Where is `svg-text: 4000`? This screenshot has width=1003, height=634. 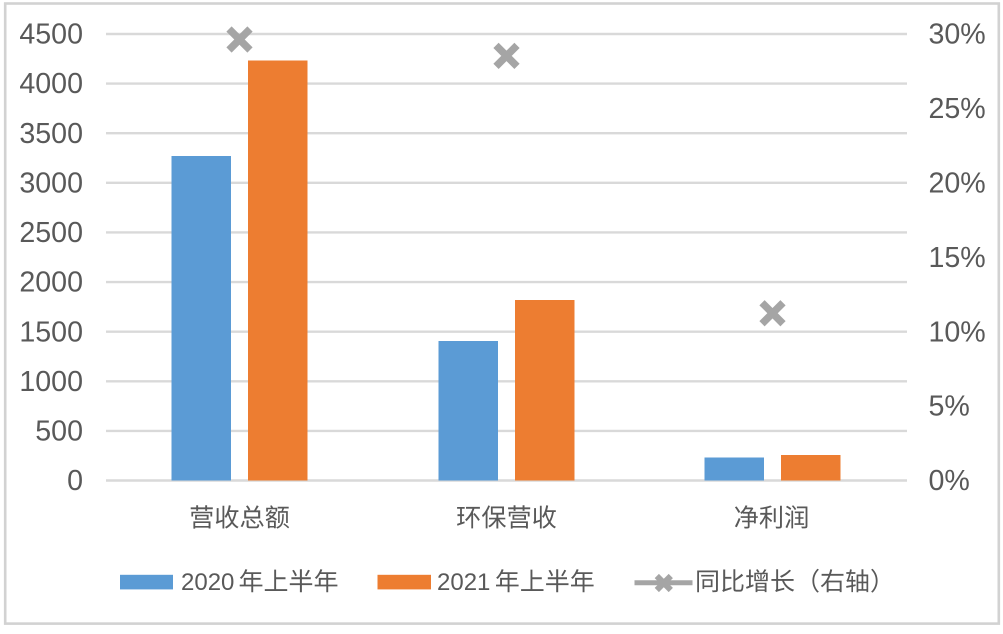 svg-text: 4000 is located at coordinates (51, 84).